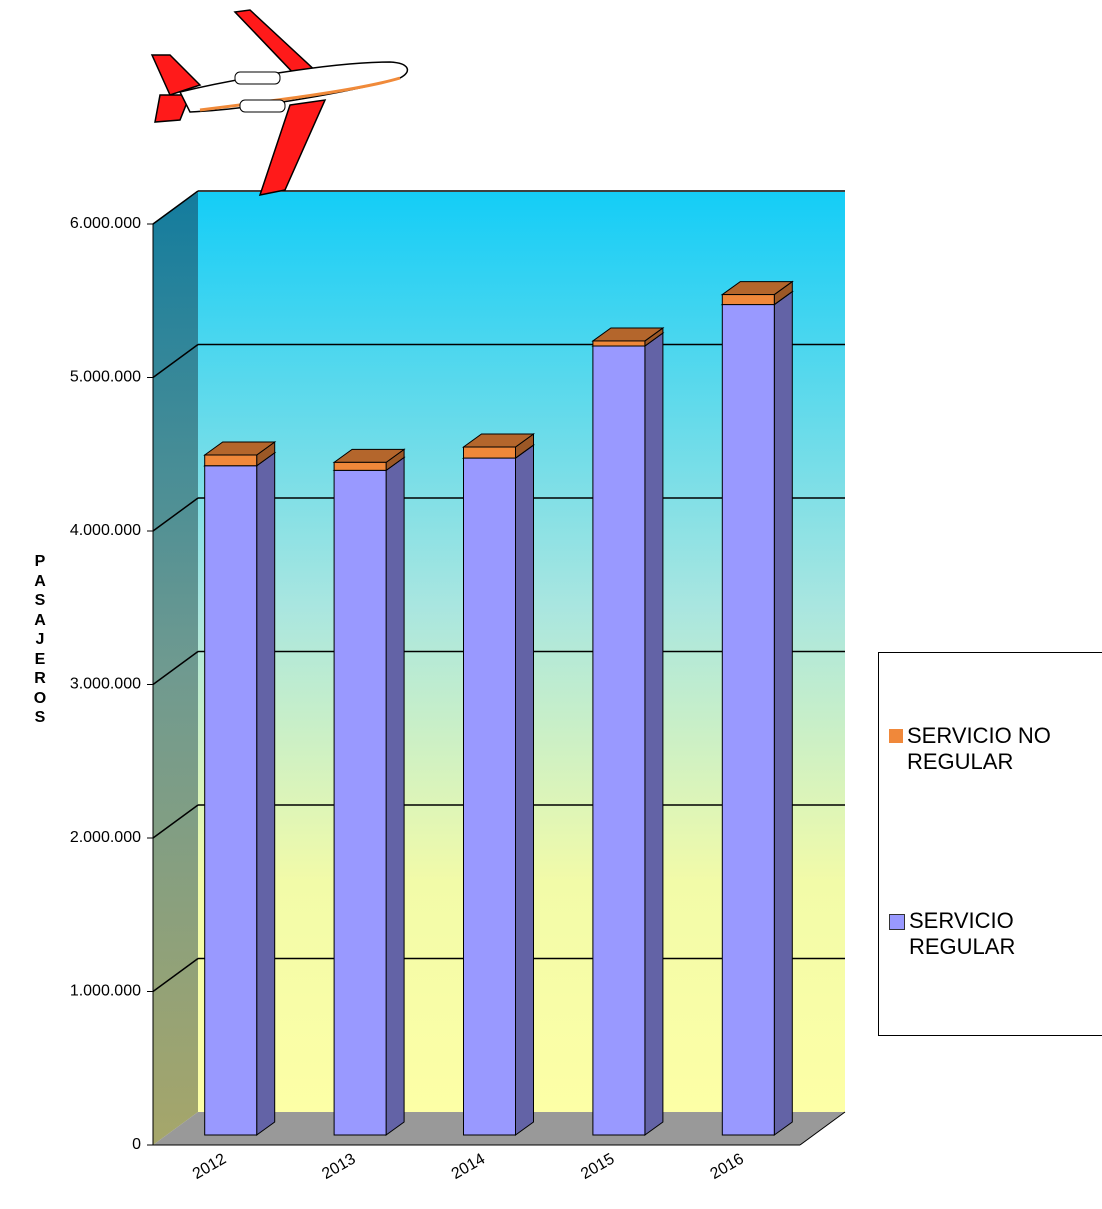  Describe the element at coordinates (105, 991) in the screenshot. I see `y-tick-label: 1.000.000` at that location.